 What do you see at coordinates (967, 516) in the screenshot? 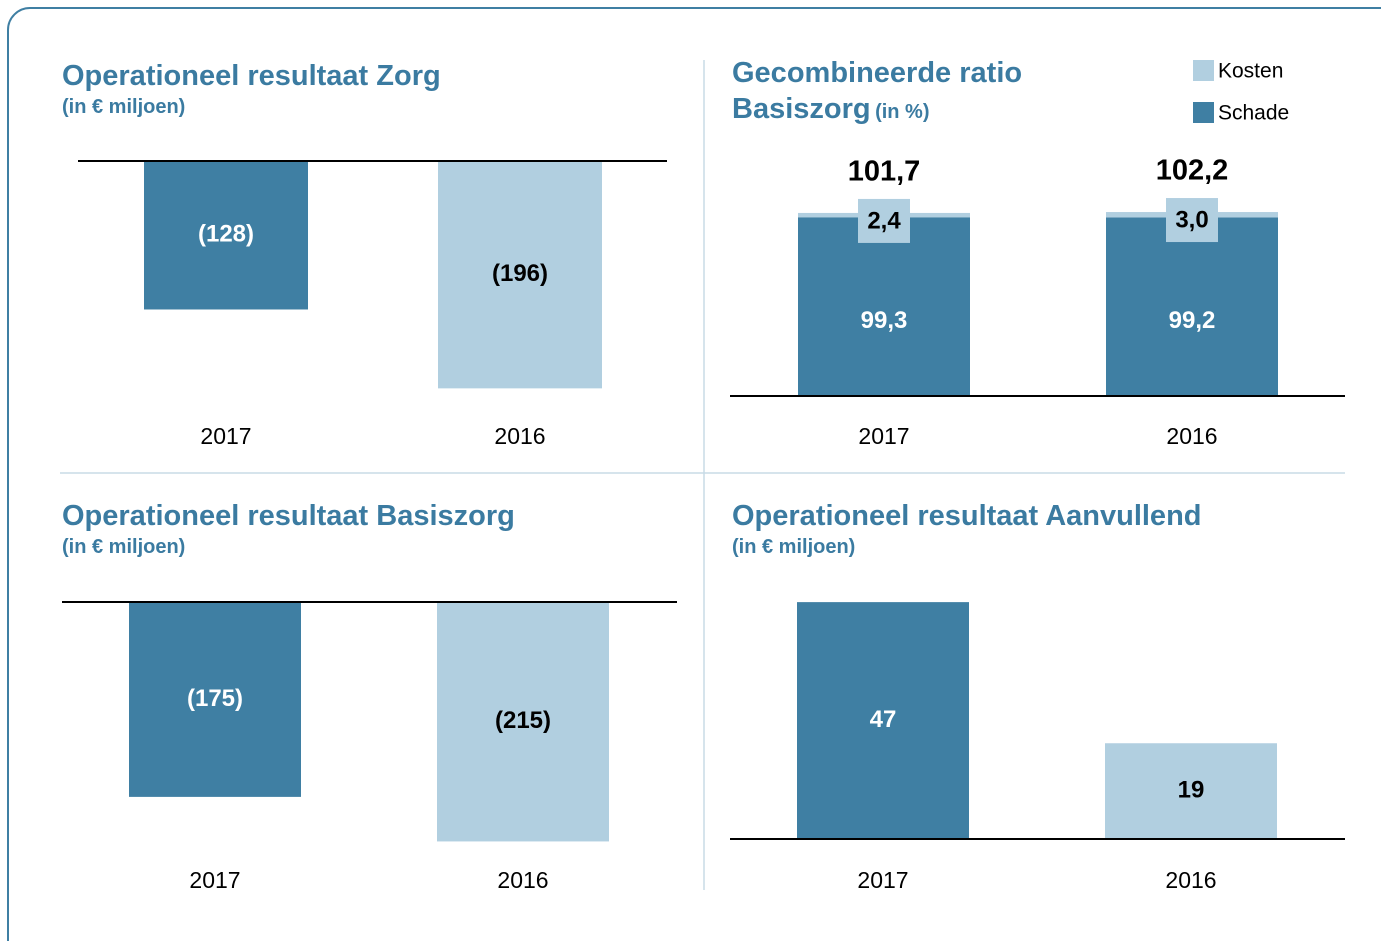
I see `chart-title: Operationeel resultaat Aanvullend` at bounding box center [967, 516].